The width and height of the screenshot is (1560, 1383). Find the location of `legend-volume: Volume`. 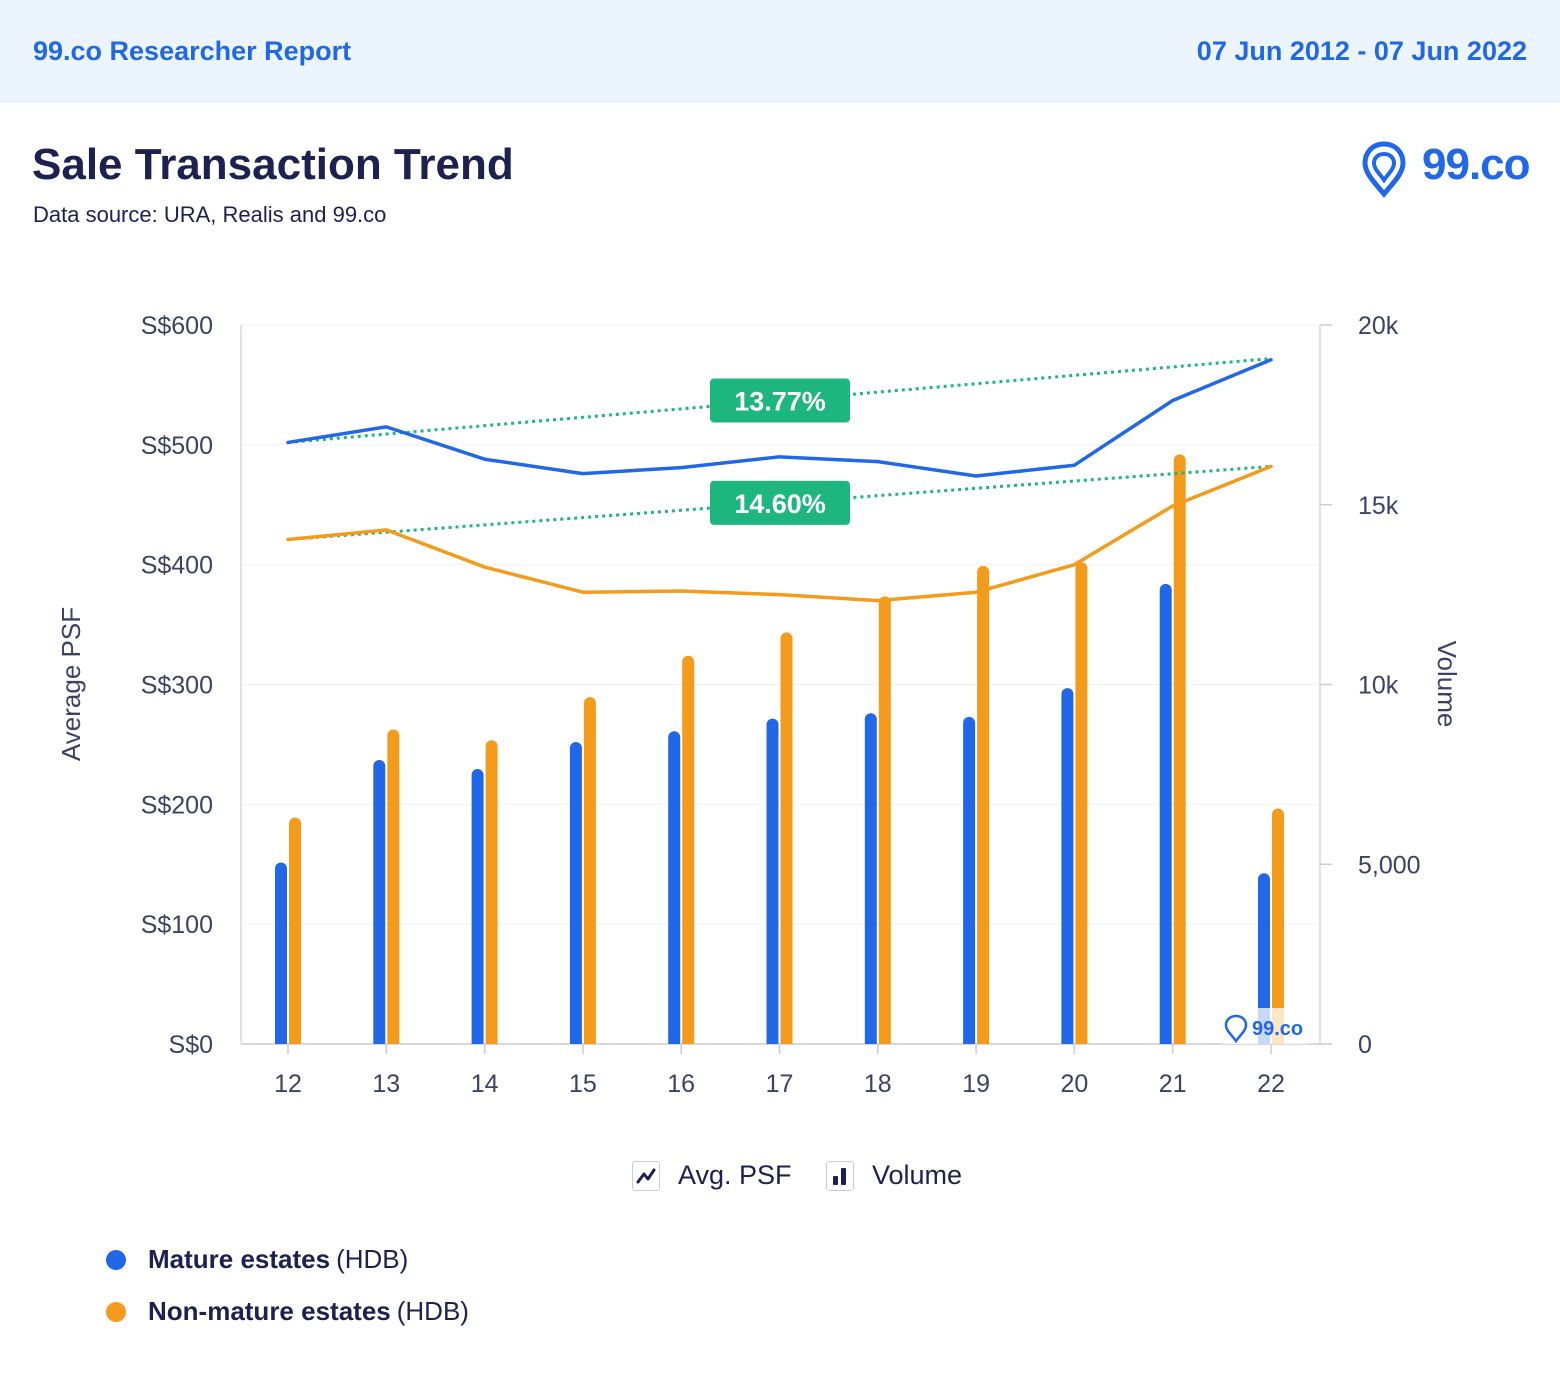

legend-volume: Volume is located at coordinates (894, 1175).